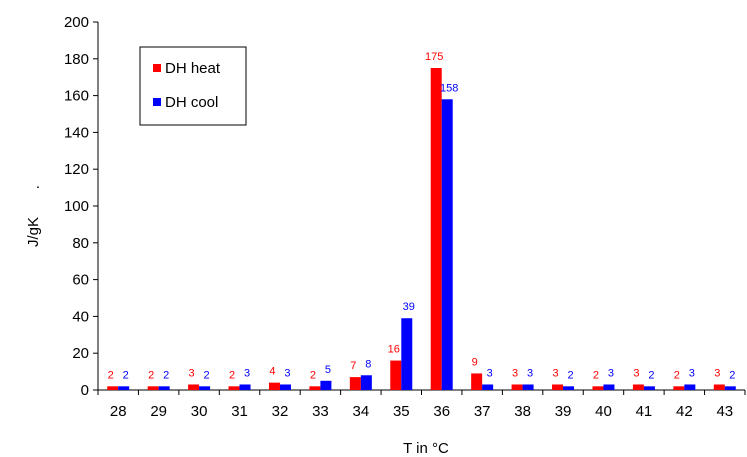 The height and width of the screenshot is (457, 747). What do you see at coordinates (409, 307) in the screenshot?
I see `data-label-dh-cool: 39` at bounding box center [409, 307].